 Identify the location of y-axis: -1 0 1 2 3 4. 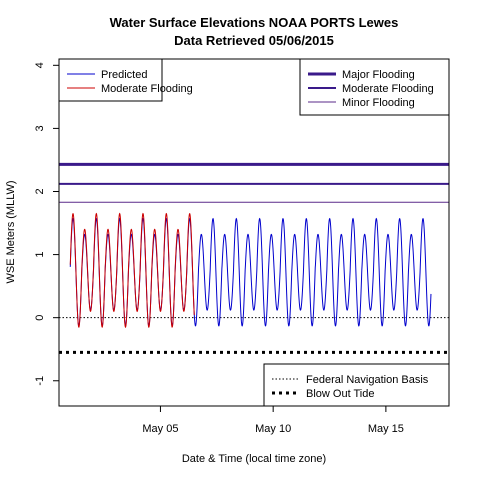
(46, 224).